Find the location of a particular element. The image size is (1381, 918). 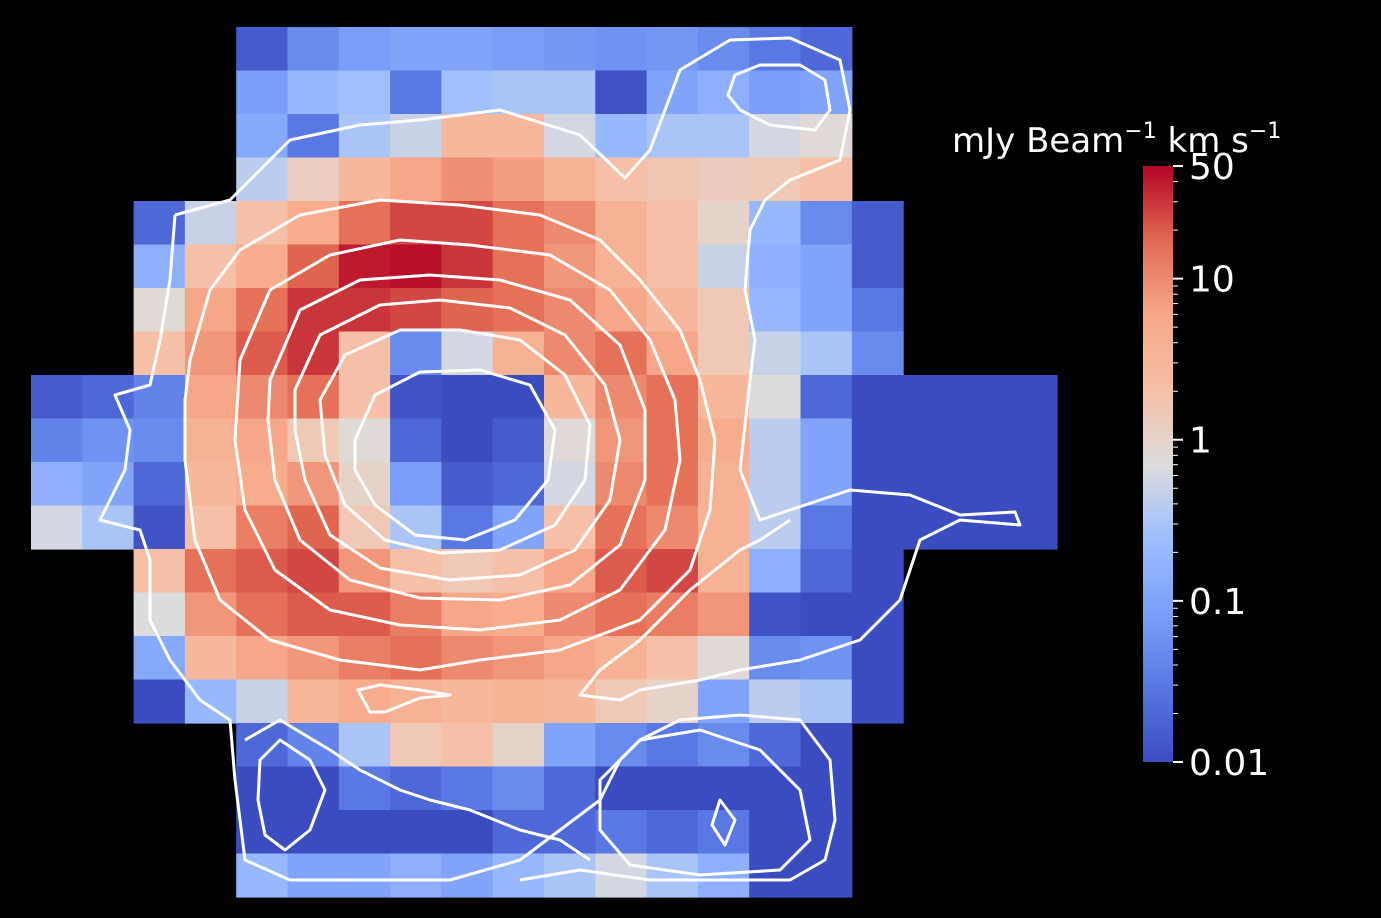

colorbar-label: mJy Beam−1 km s−1 is located at coordinates (1116, 140).